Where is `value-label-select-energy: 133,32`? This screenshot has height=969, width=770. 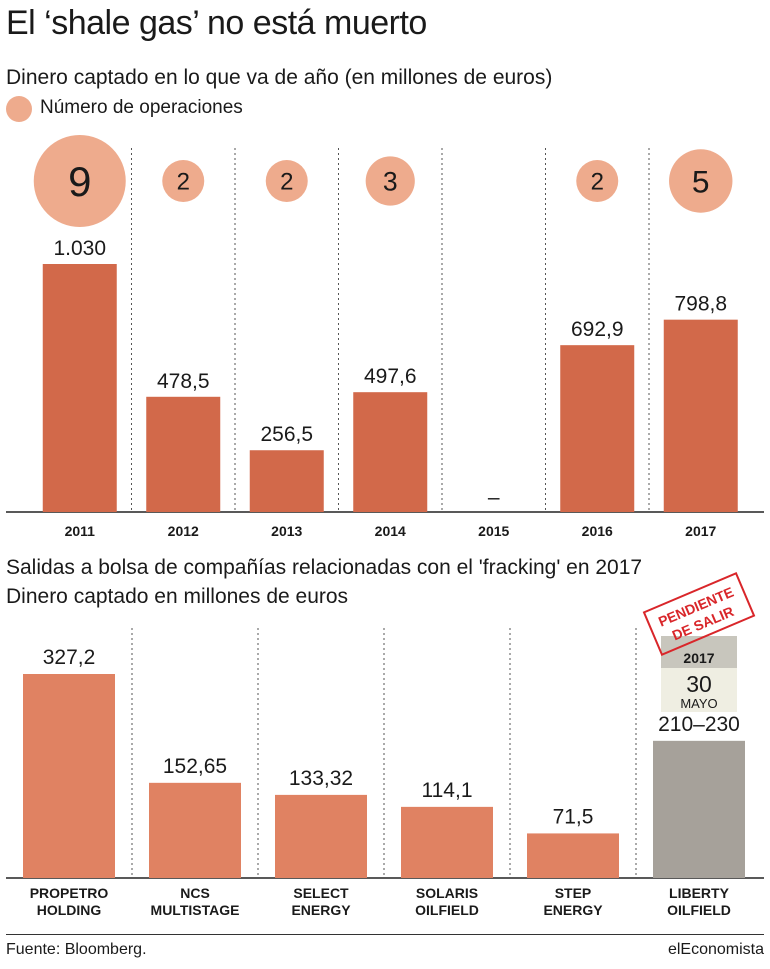 value-label-select-energy: 133,32 is located at coordinates (321, 778).